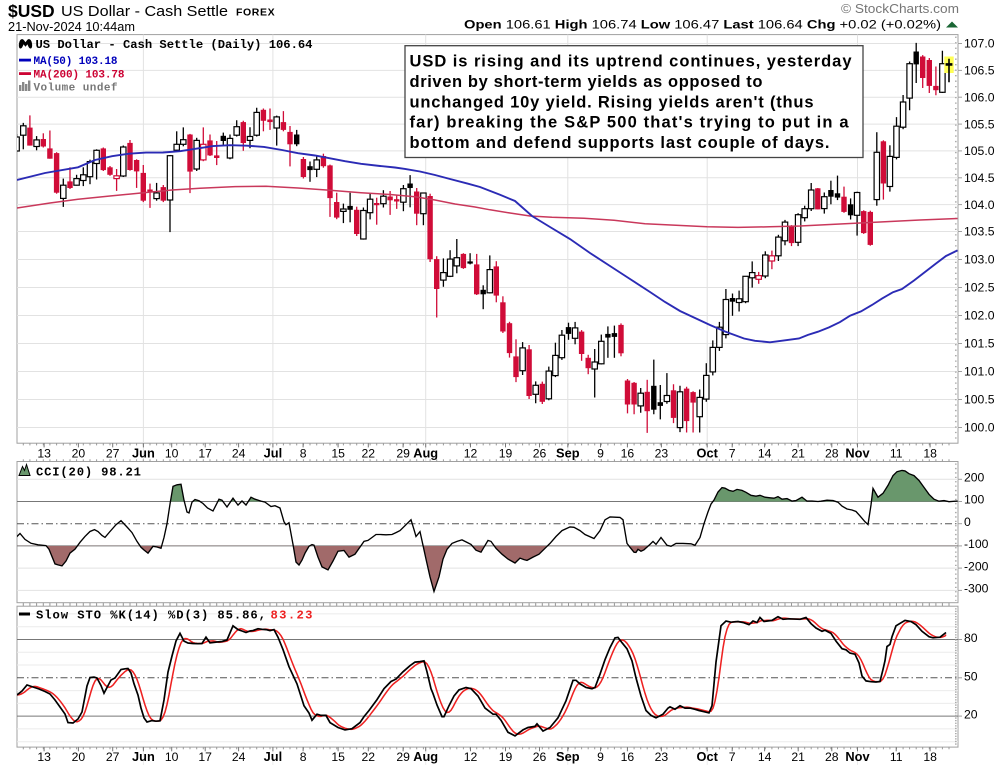 Image resolution: width=1004 pixels, height=774 pixels. I want to click on svg-text: 103.0, so click(979, 260).